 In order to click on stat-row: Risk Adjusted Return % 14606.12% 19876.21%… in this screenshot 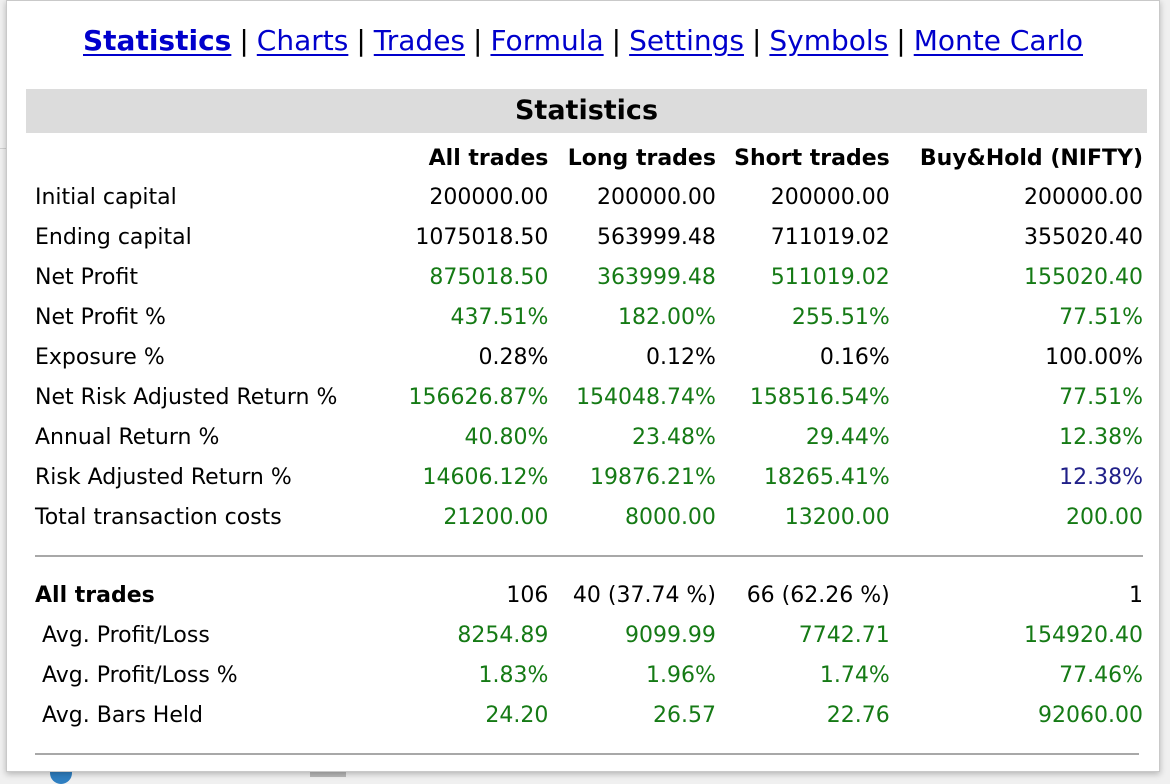, I will do `click(585, 477)`.